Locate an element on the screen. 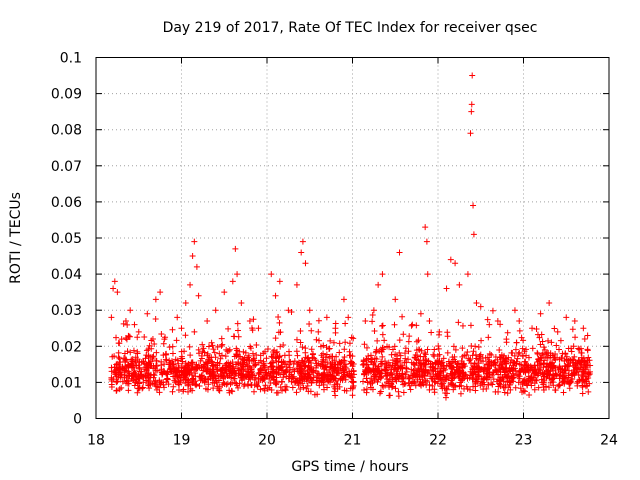 This screenshot has height=480, width=640. x-axis-label: GPS time / hours is located at coordinates (349, 467).